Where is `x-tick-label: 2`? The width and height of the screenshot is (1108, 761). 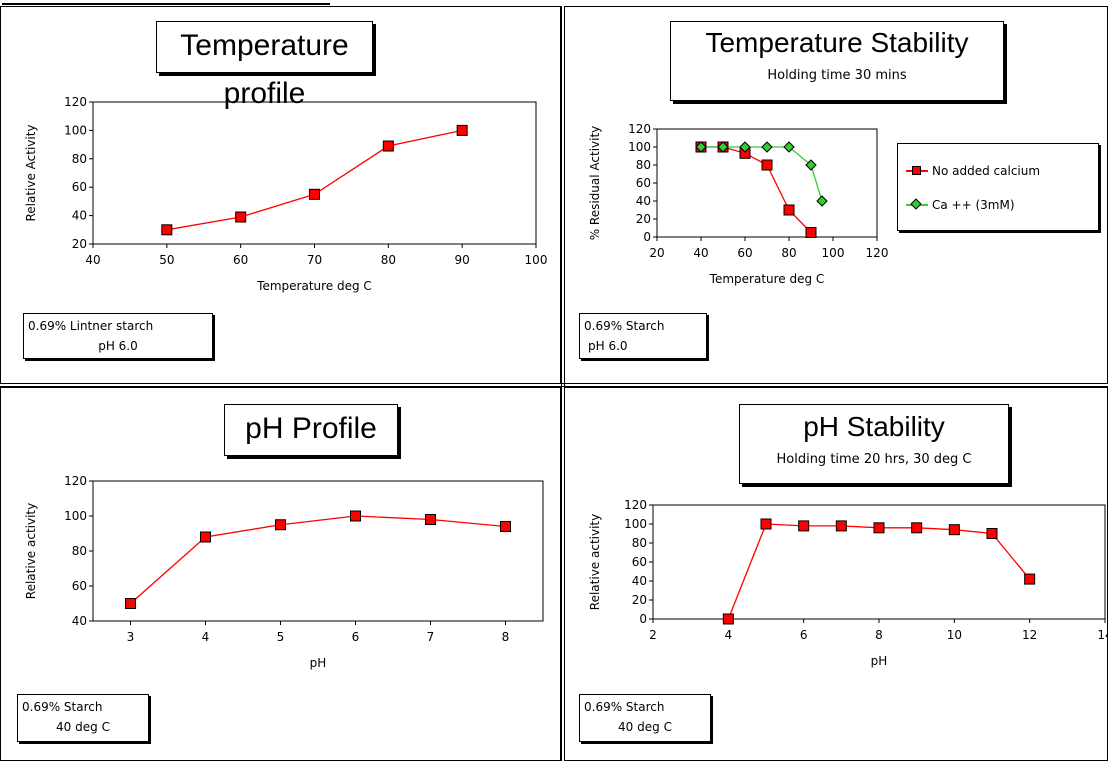
x-tick-label: 2 is located at coordinates (653, 635).